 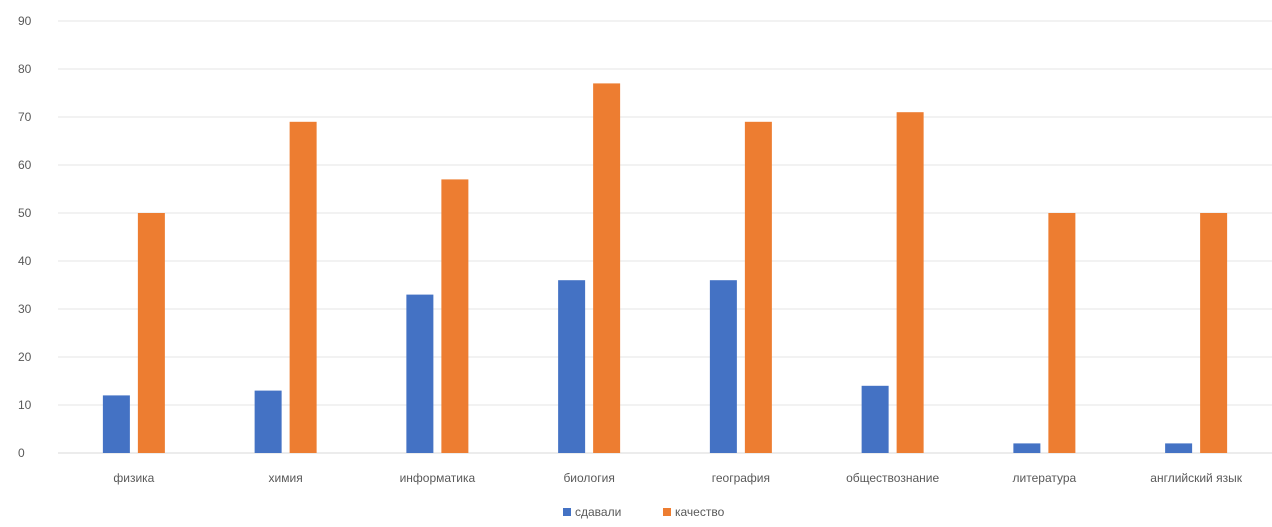 I want to click on legend-label: сдавали, so click(x=598, y=512).